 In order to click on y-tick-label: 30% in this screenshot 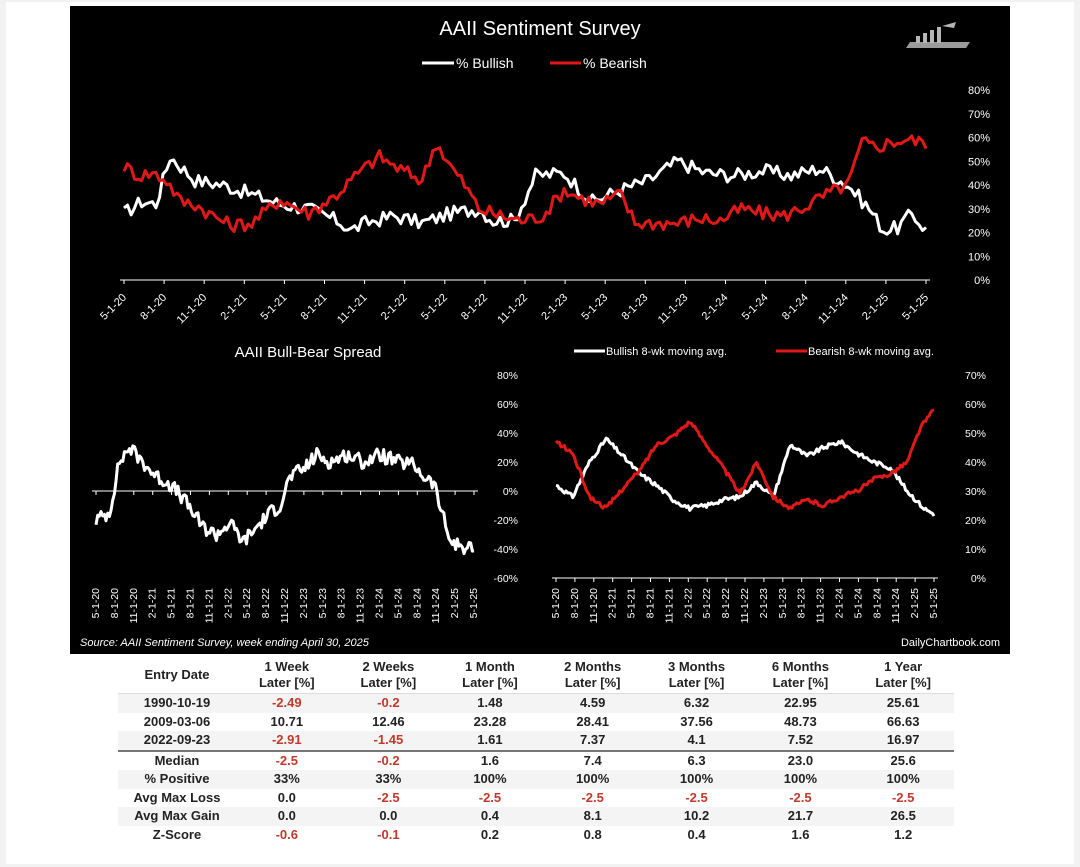, I will do `click(979, 210)`.